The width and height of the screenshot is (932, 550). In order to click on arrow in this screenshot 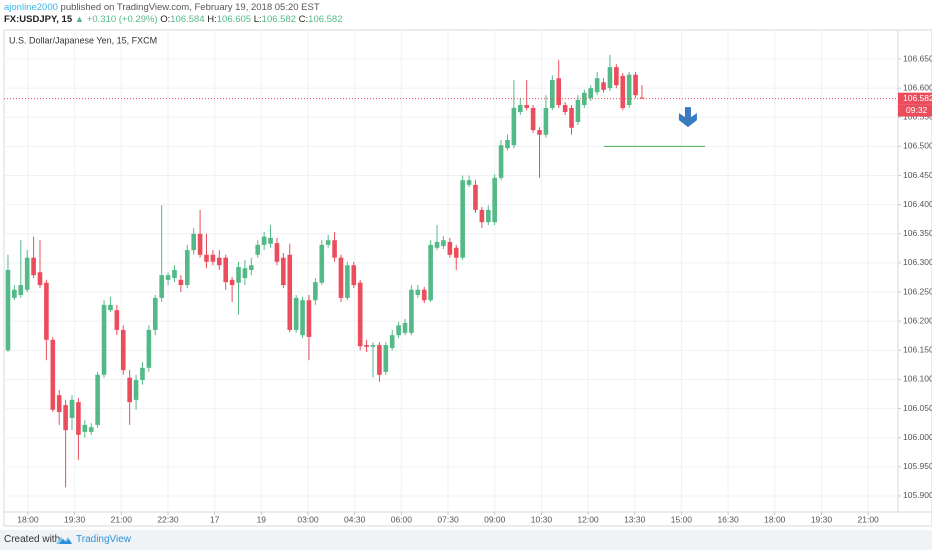, I will do `click(687, 117)`.